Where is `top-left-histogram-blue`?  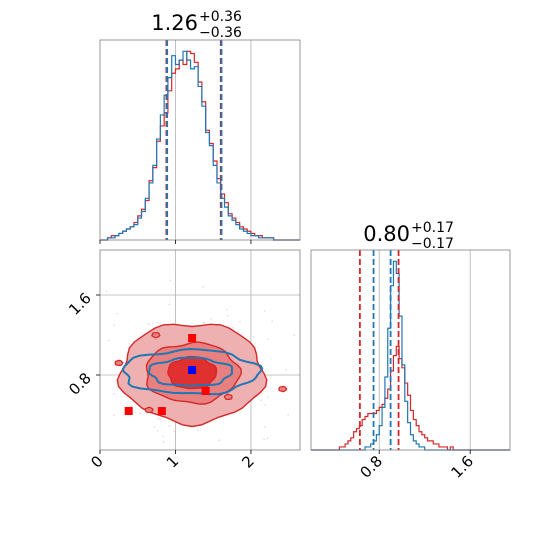
top-left-histogram-blue is located at coordinates (200, 145).